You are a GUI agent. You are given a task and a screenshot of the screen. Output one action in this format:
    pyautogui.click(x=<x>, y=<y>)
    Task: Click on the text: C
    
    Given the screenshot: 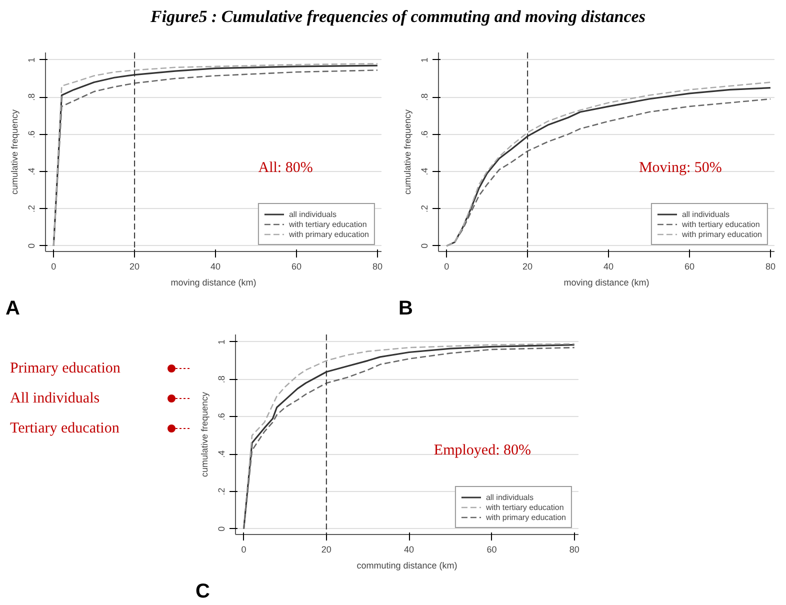 What is the action you would take?
    pyautogui.click(x=203, y=591)
    